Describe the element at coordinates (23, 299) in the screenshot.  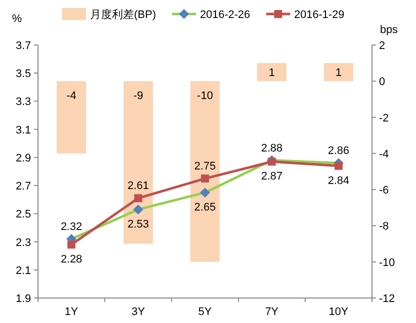
I see `y-tick-label: 1.9` at that location.